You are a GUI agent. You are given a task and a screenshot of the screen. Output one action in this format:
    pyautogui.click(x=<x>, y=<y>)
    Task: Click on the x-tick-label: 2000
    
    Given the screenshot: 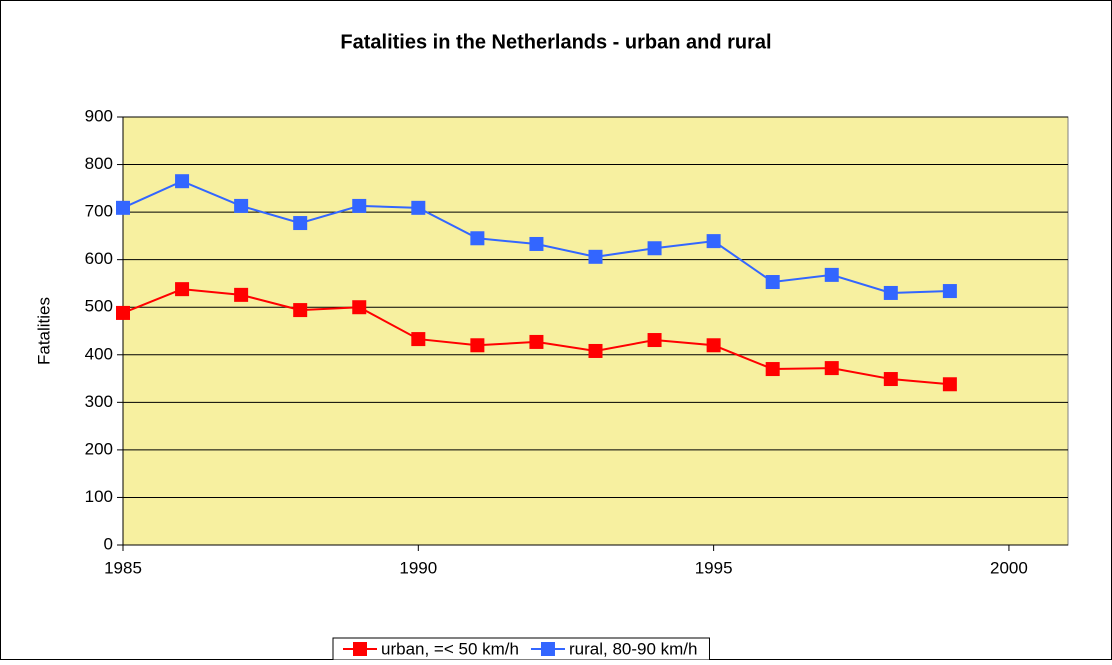 What is the action you would take?
    pyautogui.click(x=1009, y=567)
    